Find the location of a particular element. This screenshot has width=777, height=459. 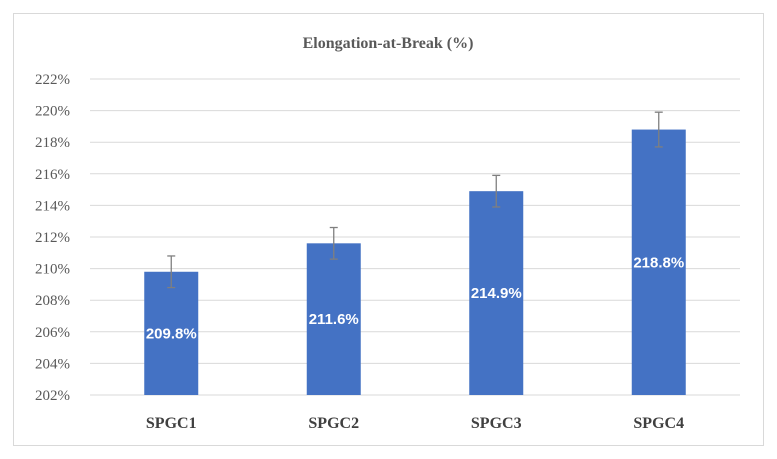

y-tick-label: 212% is located at coordinates (52, 238).